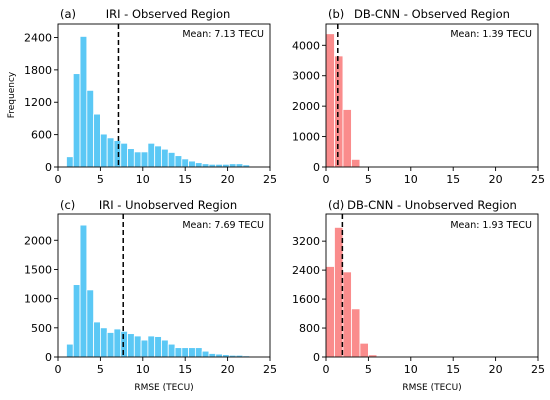 This screenshot has width=550, height=400. I want to click on panel-a-xtick-label: 10, so click(143, 179).